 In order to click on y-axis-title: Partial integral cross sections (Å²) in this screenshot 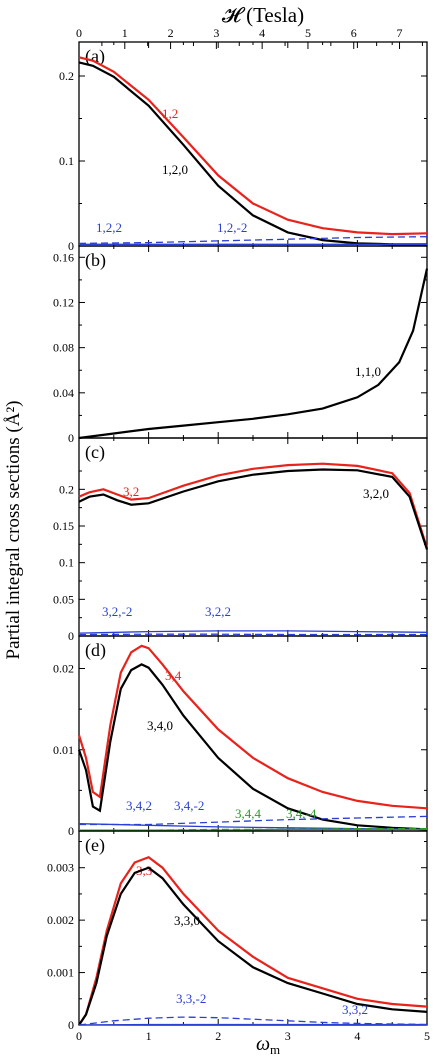, I will do `click(13, 530)`.